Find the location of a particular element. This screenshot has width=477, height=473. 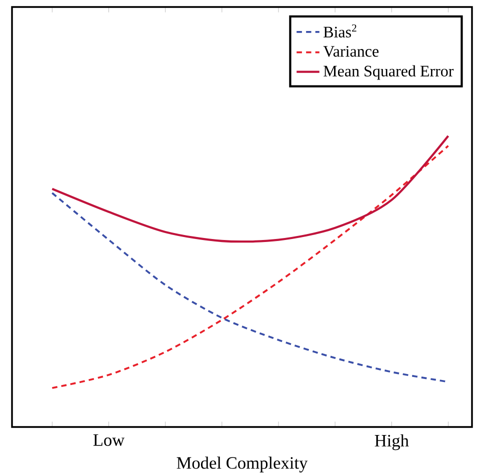

x-axis-title: Model Complexity is located at coordinates (242, 464).